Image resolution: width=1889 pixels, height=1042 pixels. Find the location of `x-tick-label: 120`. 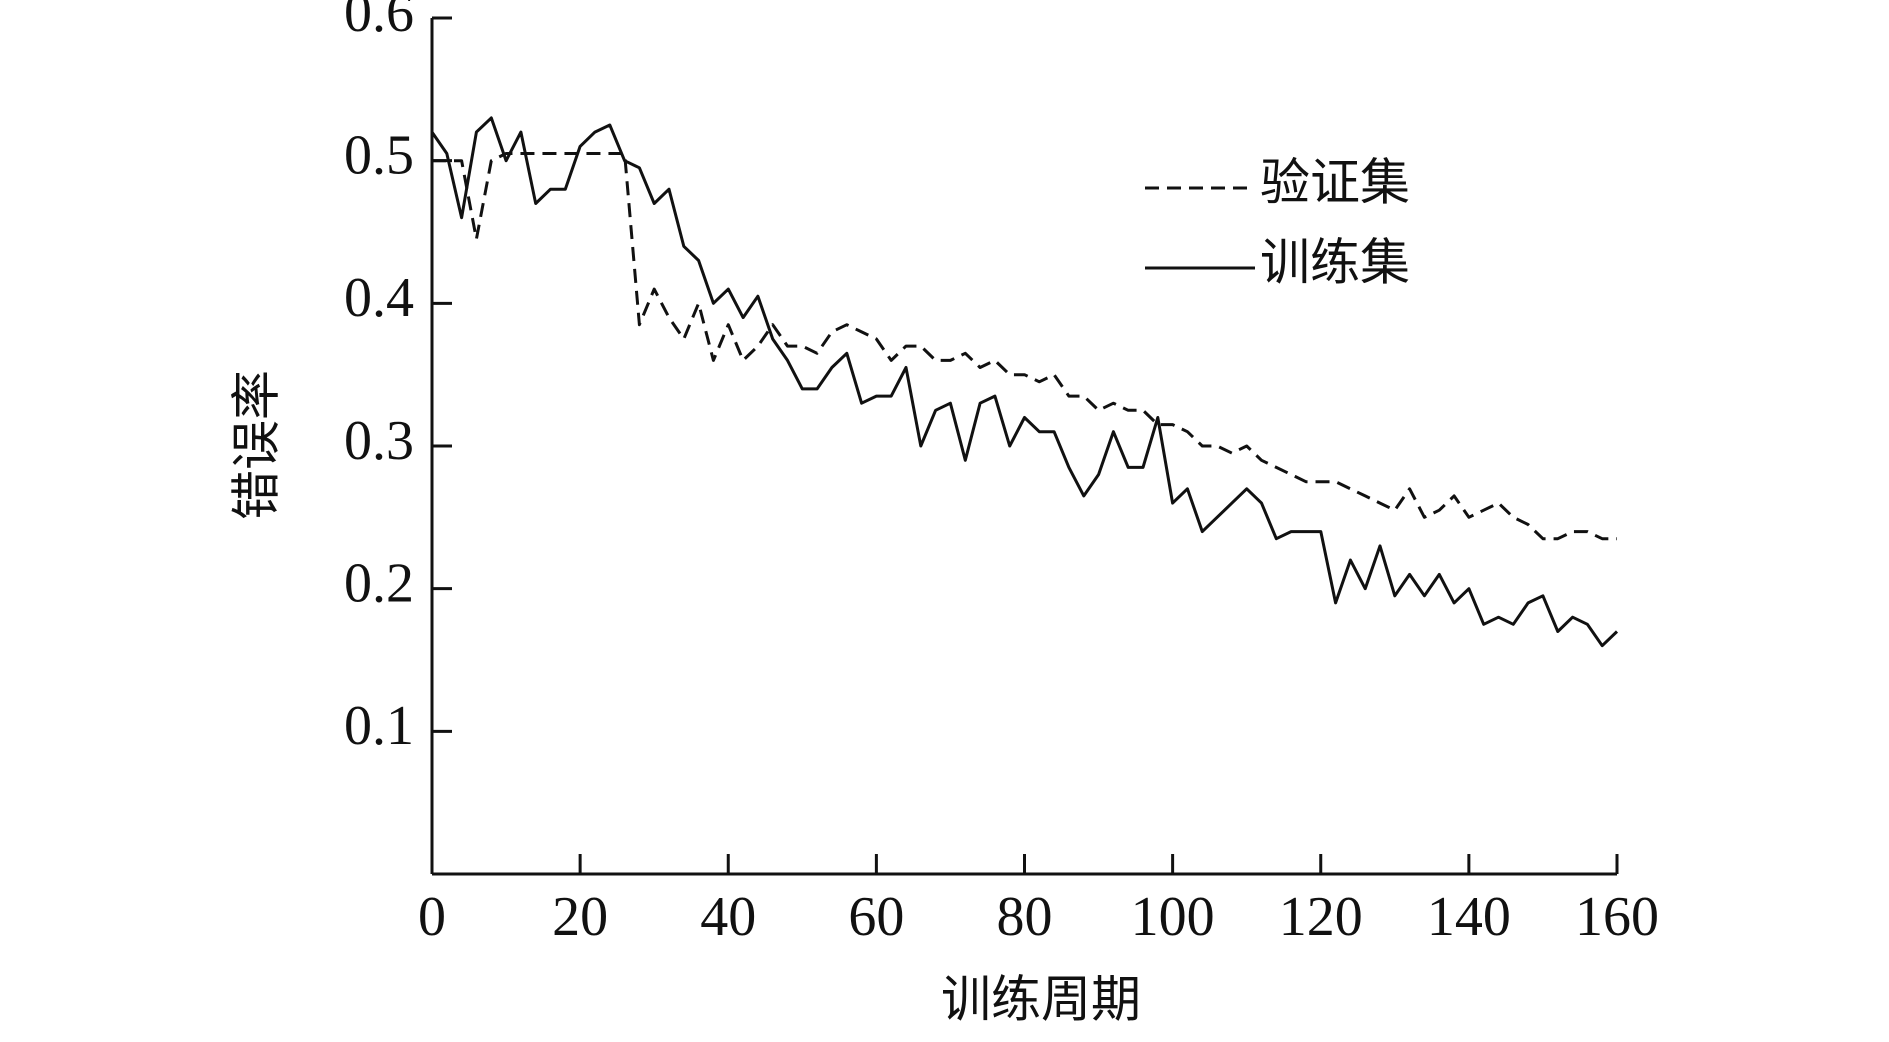

x-tick-label: 120 is located at coordinates (1321, 917).